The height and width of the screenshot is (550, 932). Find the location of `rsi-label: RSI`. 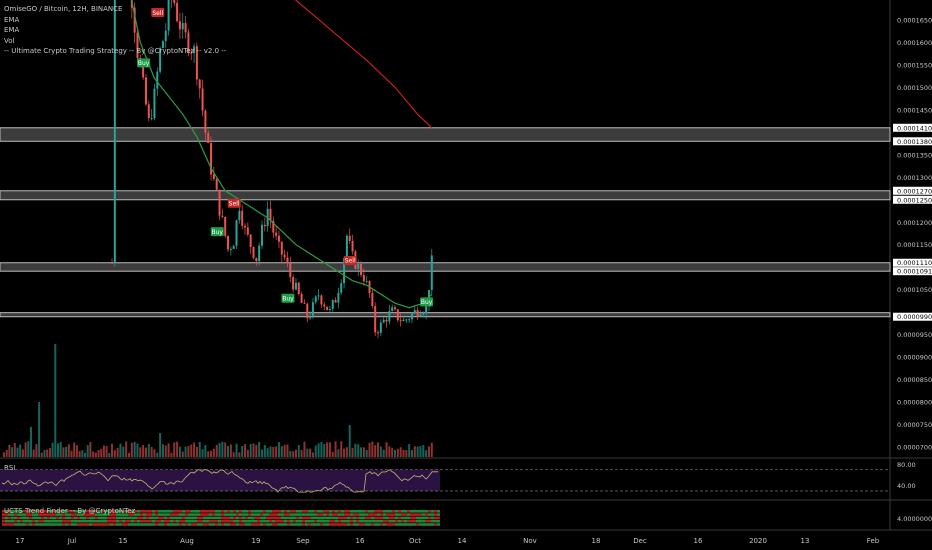

rsi-label: RSI is located at coordinates (10, 468).